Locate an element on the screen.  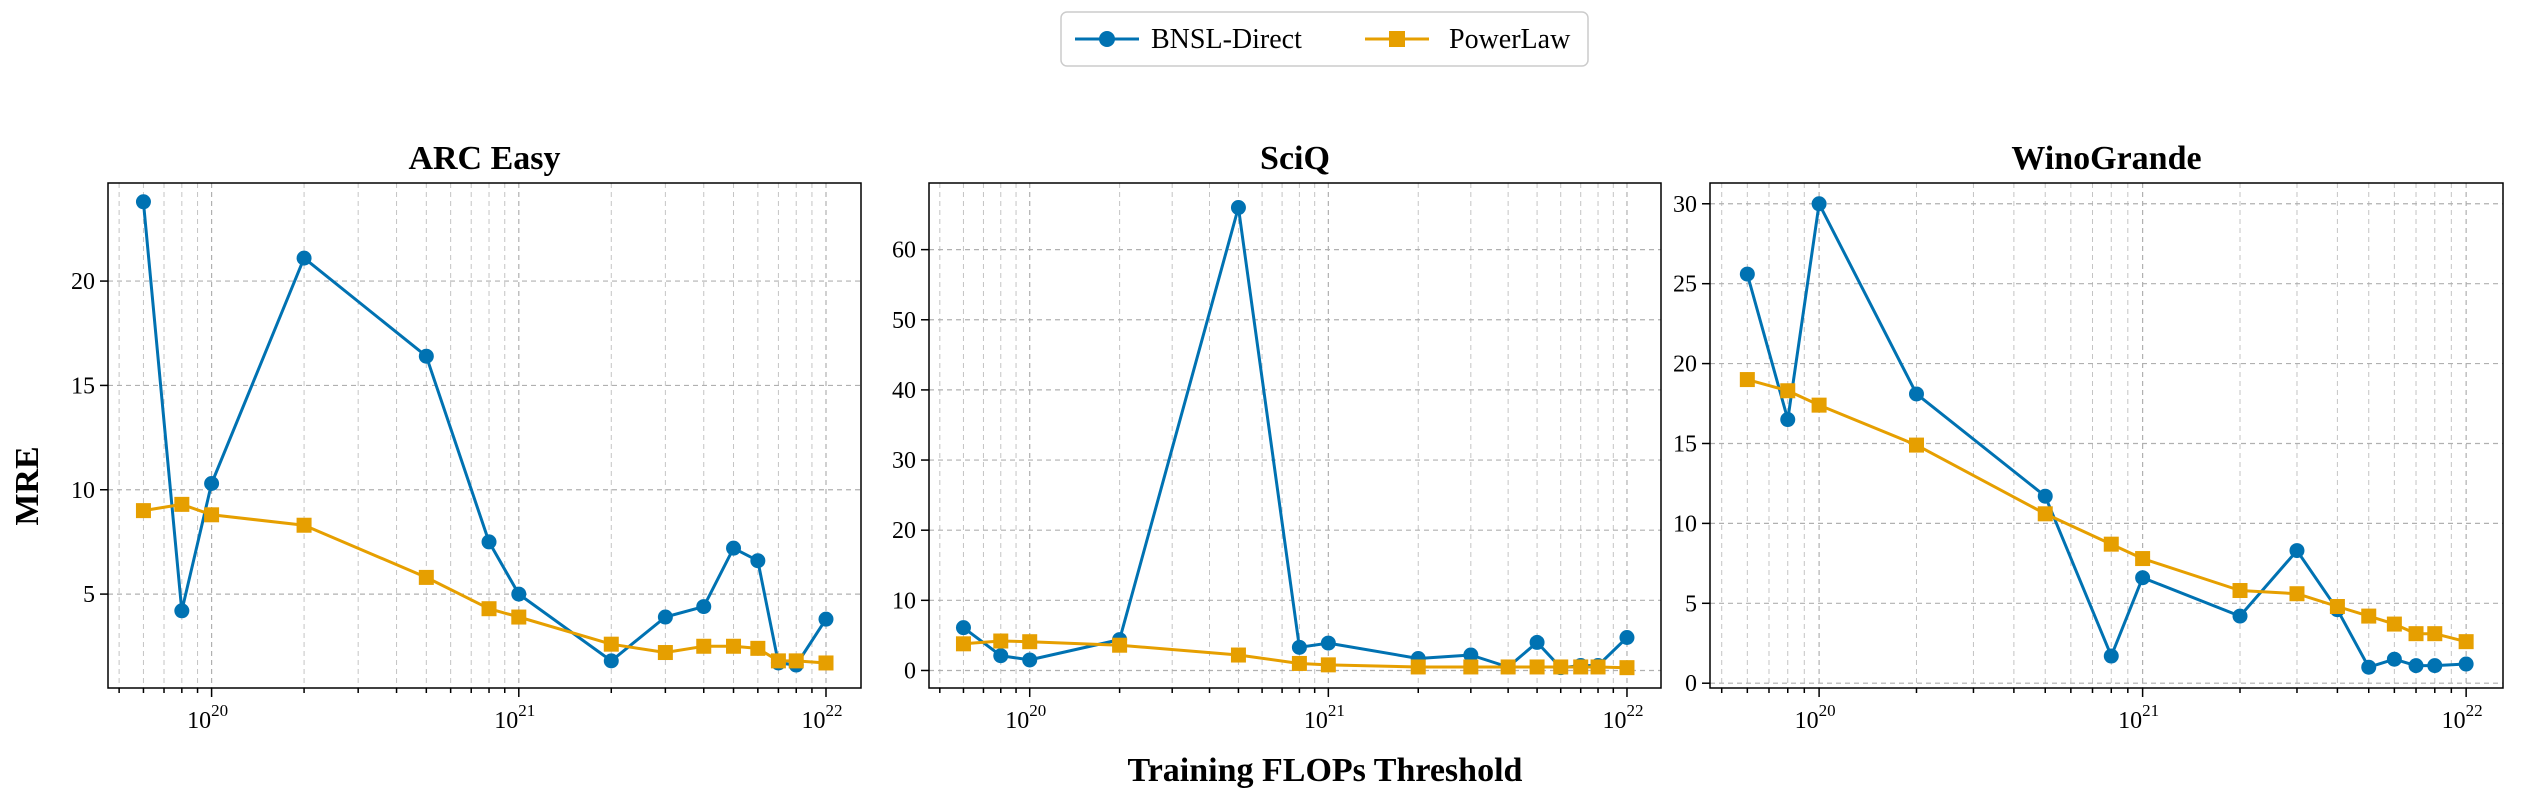
panel-title-arc-easy: ARC Easy is located at coordinates (484, 158).